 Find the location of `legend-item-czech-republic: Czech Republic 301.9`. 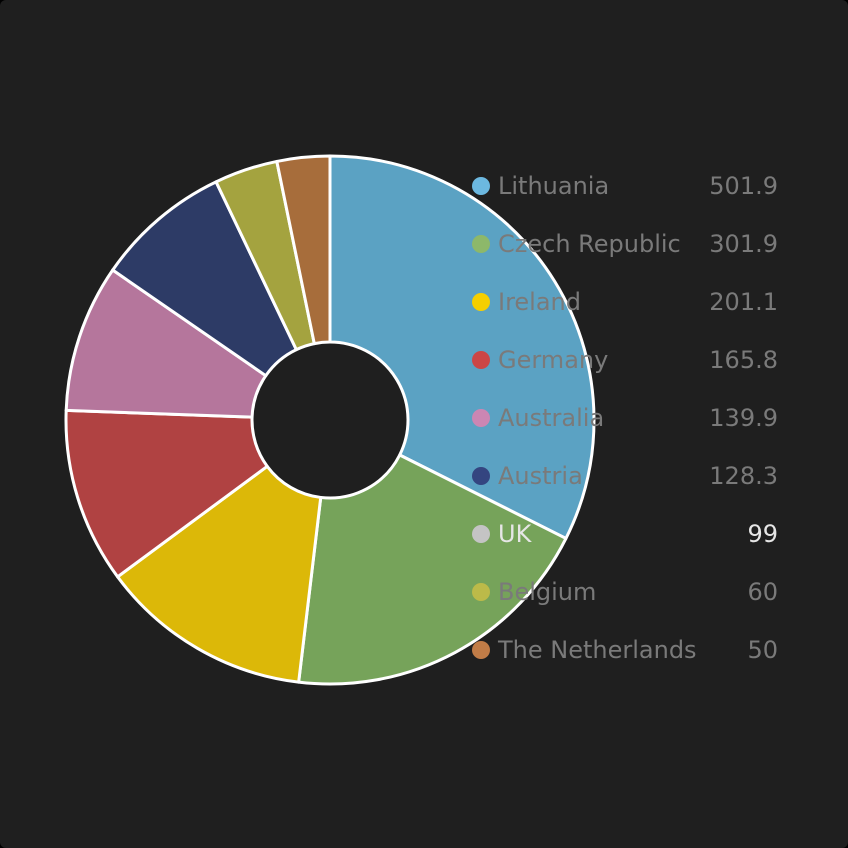

legend-item-czech-republic: Czech Republic 301.9 is located at coordinates (625, 244).